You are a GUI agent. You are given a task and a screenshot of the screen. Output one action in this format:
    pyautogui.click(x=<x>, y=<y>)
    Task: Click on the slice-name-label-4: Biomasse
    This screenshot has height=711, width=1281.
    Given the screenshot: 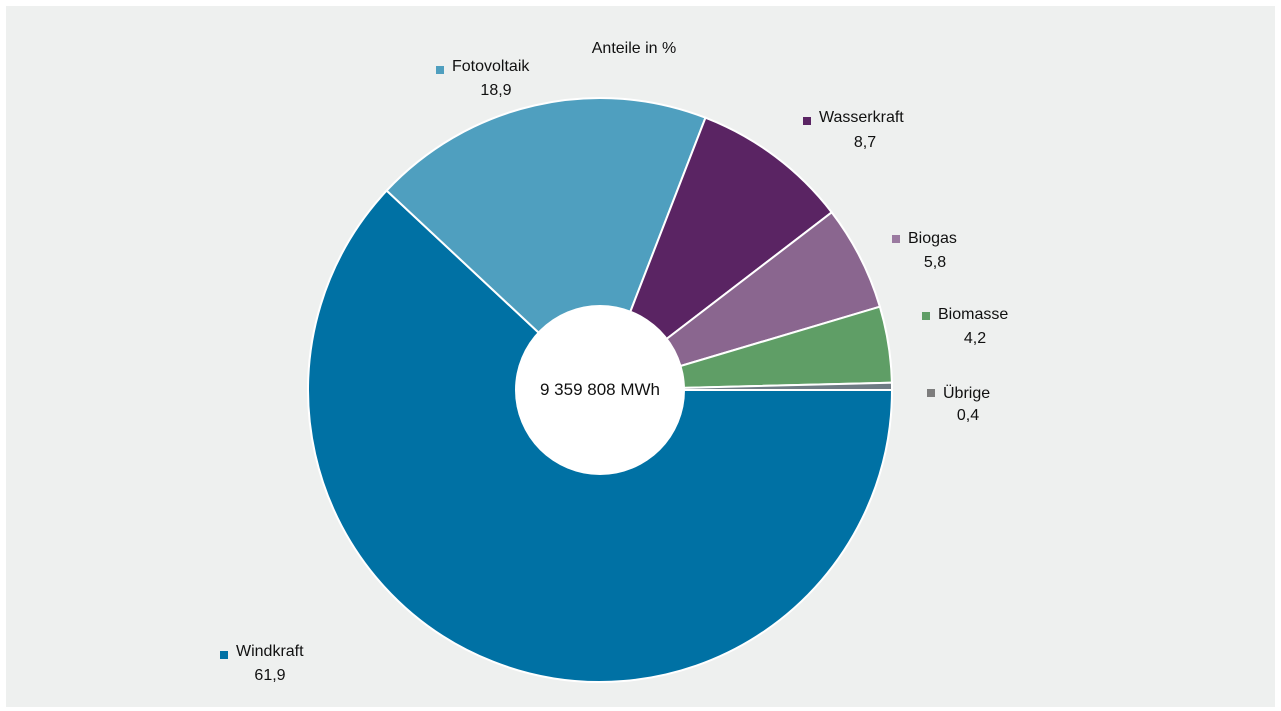 What is the action you would take?
    pyautogui.click(x=973, y=314)
    